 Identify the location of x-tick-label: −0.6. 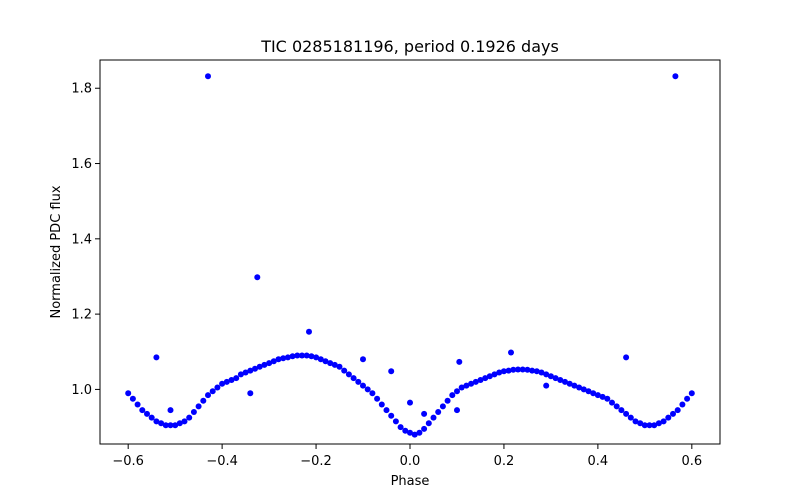
(128, 461).